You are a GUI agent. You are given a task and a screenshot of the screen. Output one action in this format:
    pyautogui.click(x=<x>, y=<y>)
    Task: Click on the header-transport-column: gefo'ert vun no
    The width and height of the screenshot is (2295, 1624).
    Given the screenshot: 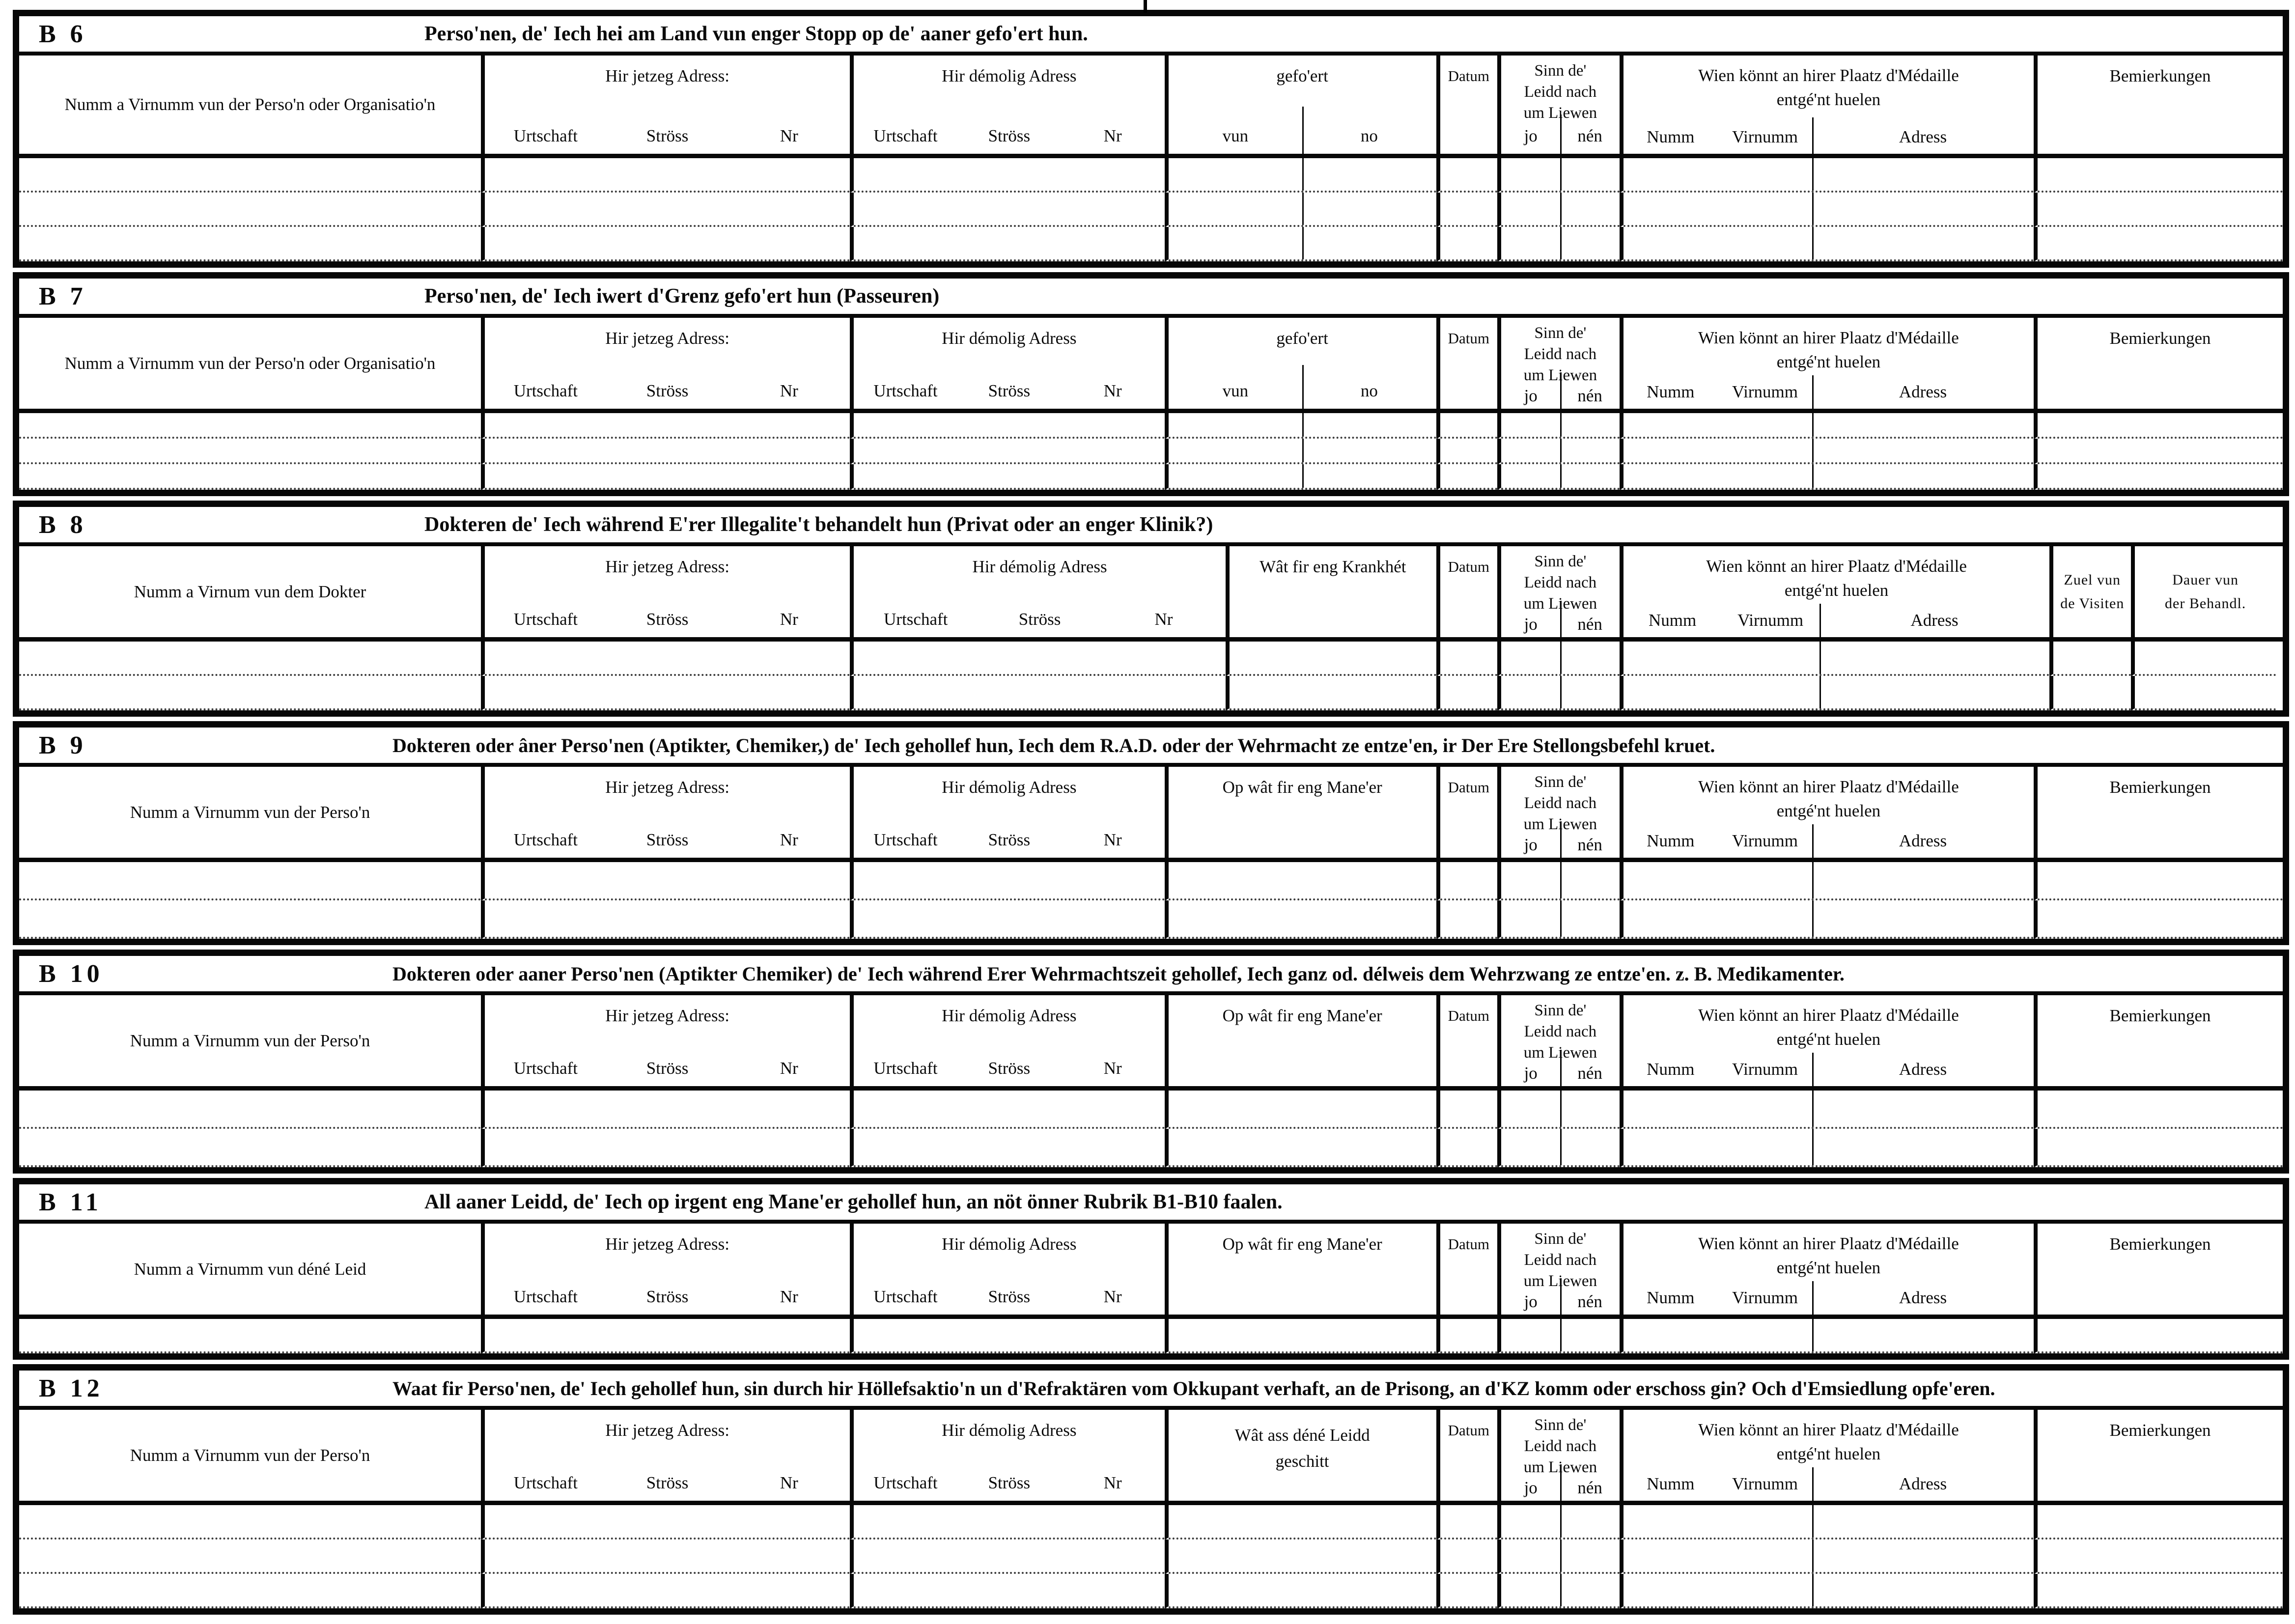 What is the action you would take?
    pyautogui.click(x=1300, y=363)
    